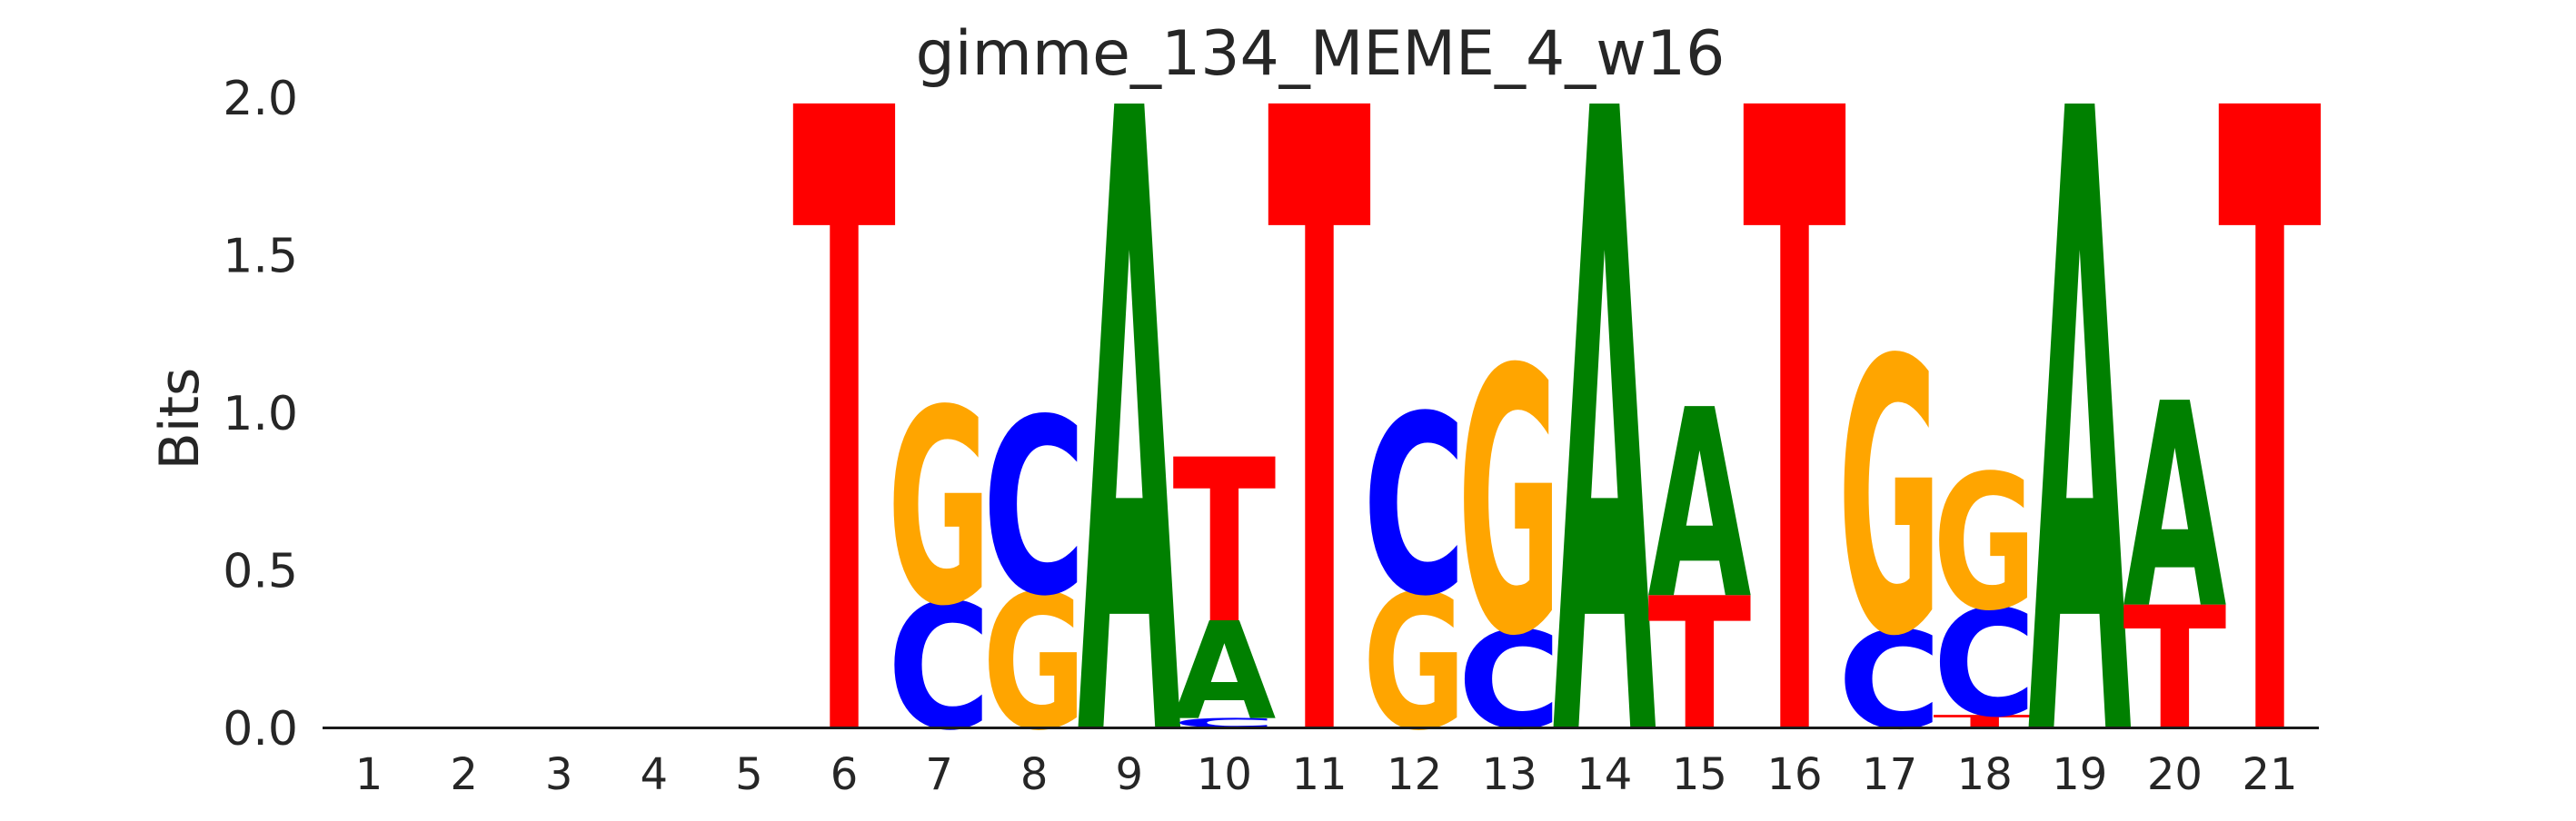  Describe the element at coordinates (1035, 775) in the screenshot. I see `x-tick-label: 8` at that location.